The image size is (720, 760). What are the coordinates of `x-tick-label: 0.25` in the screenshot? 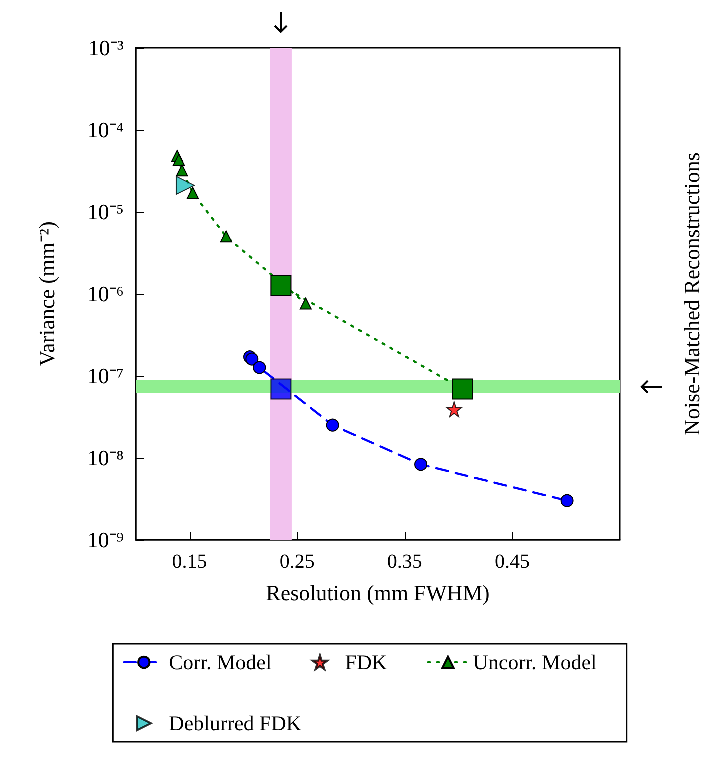 It's located at (297, 562).